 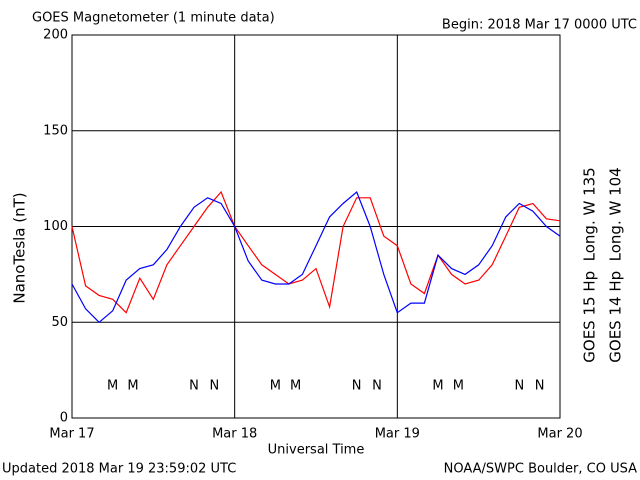 What do you see at coordinates (20, 247) in the screenshot?
I see `y-axis-label: NanoTesla (nT)` at bounding box center [20, 247].